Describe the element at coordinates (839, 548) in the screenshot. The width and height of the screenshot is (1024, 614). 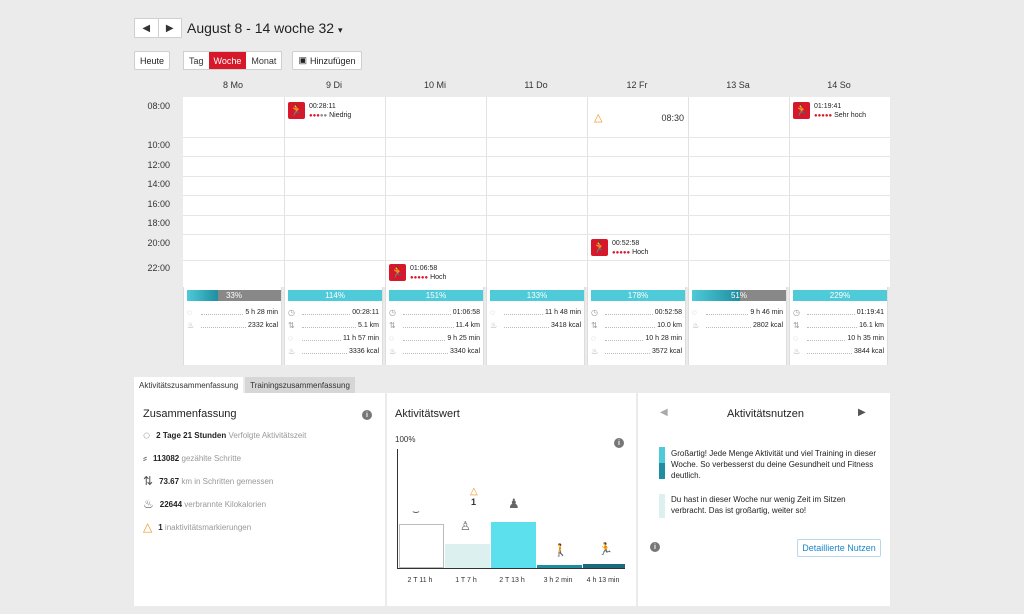
I see `detailed-benefits-button: Detaillierte Nutzen` at that location.